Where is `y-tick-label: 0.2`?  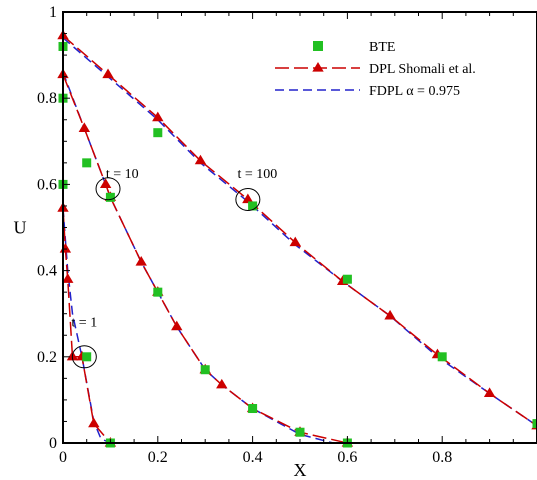
y-tick-label: 0.2 is located at coordinates (47, 357).